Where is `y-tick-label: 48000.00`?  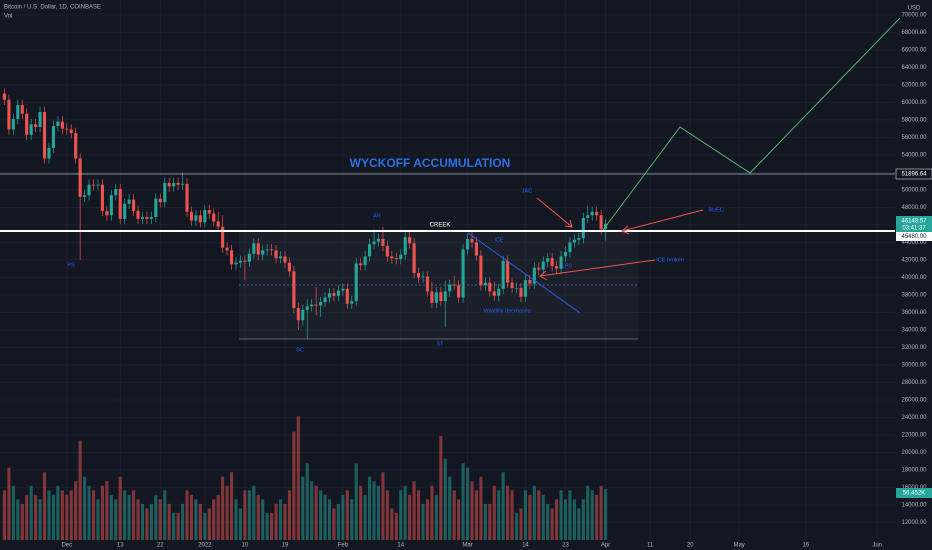 y-tick-label: 48000.00 is located at coordinates (914, 208).